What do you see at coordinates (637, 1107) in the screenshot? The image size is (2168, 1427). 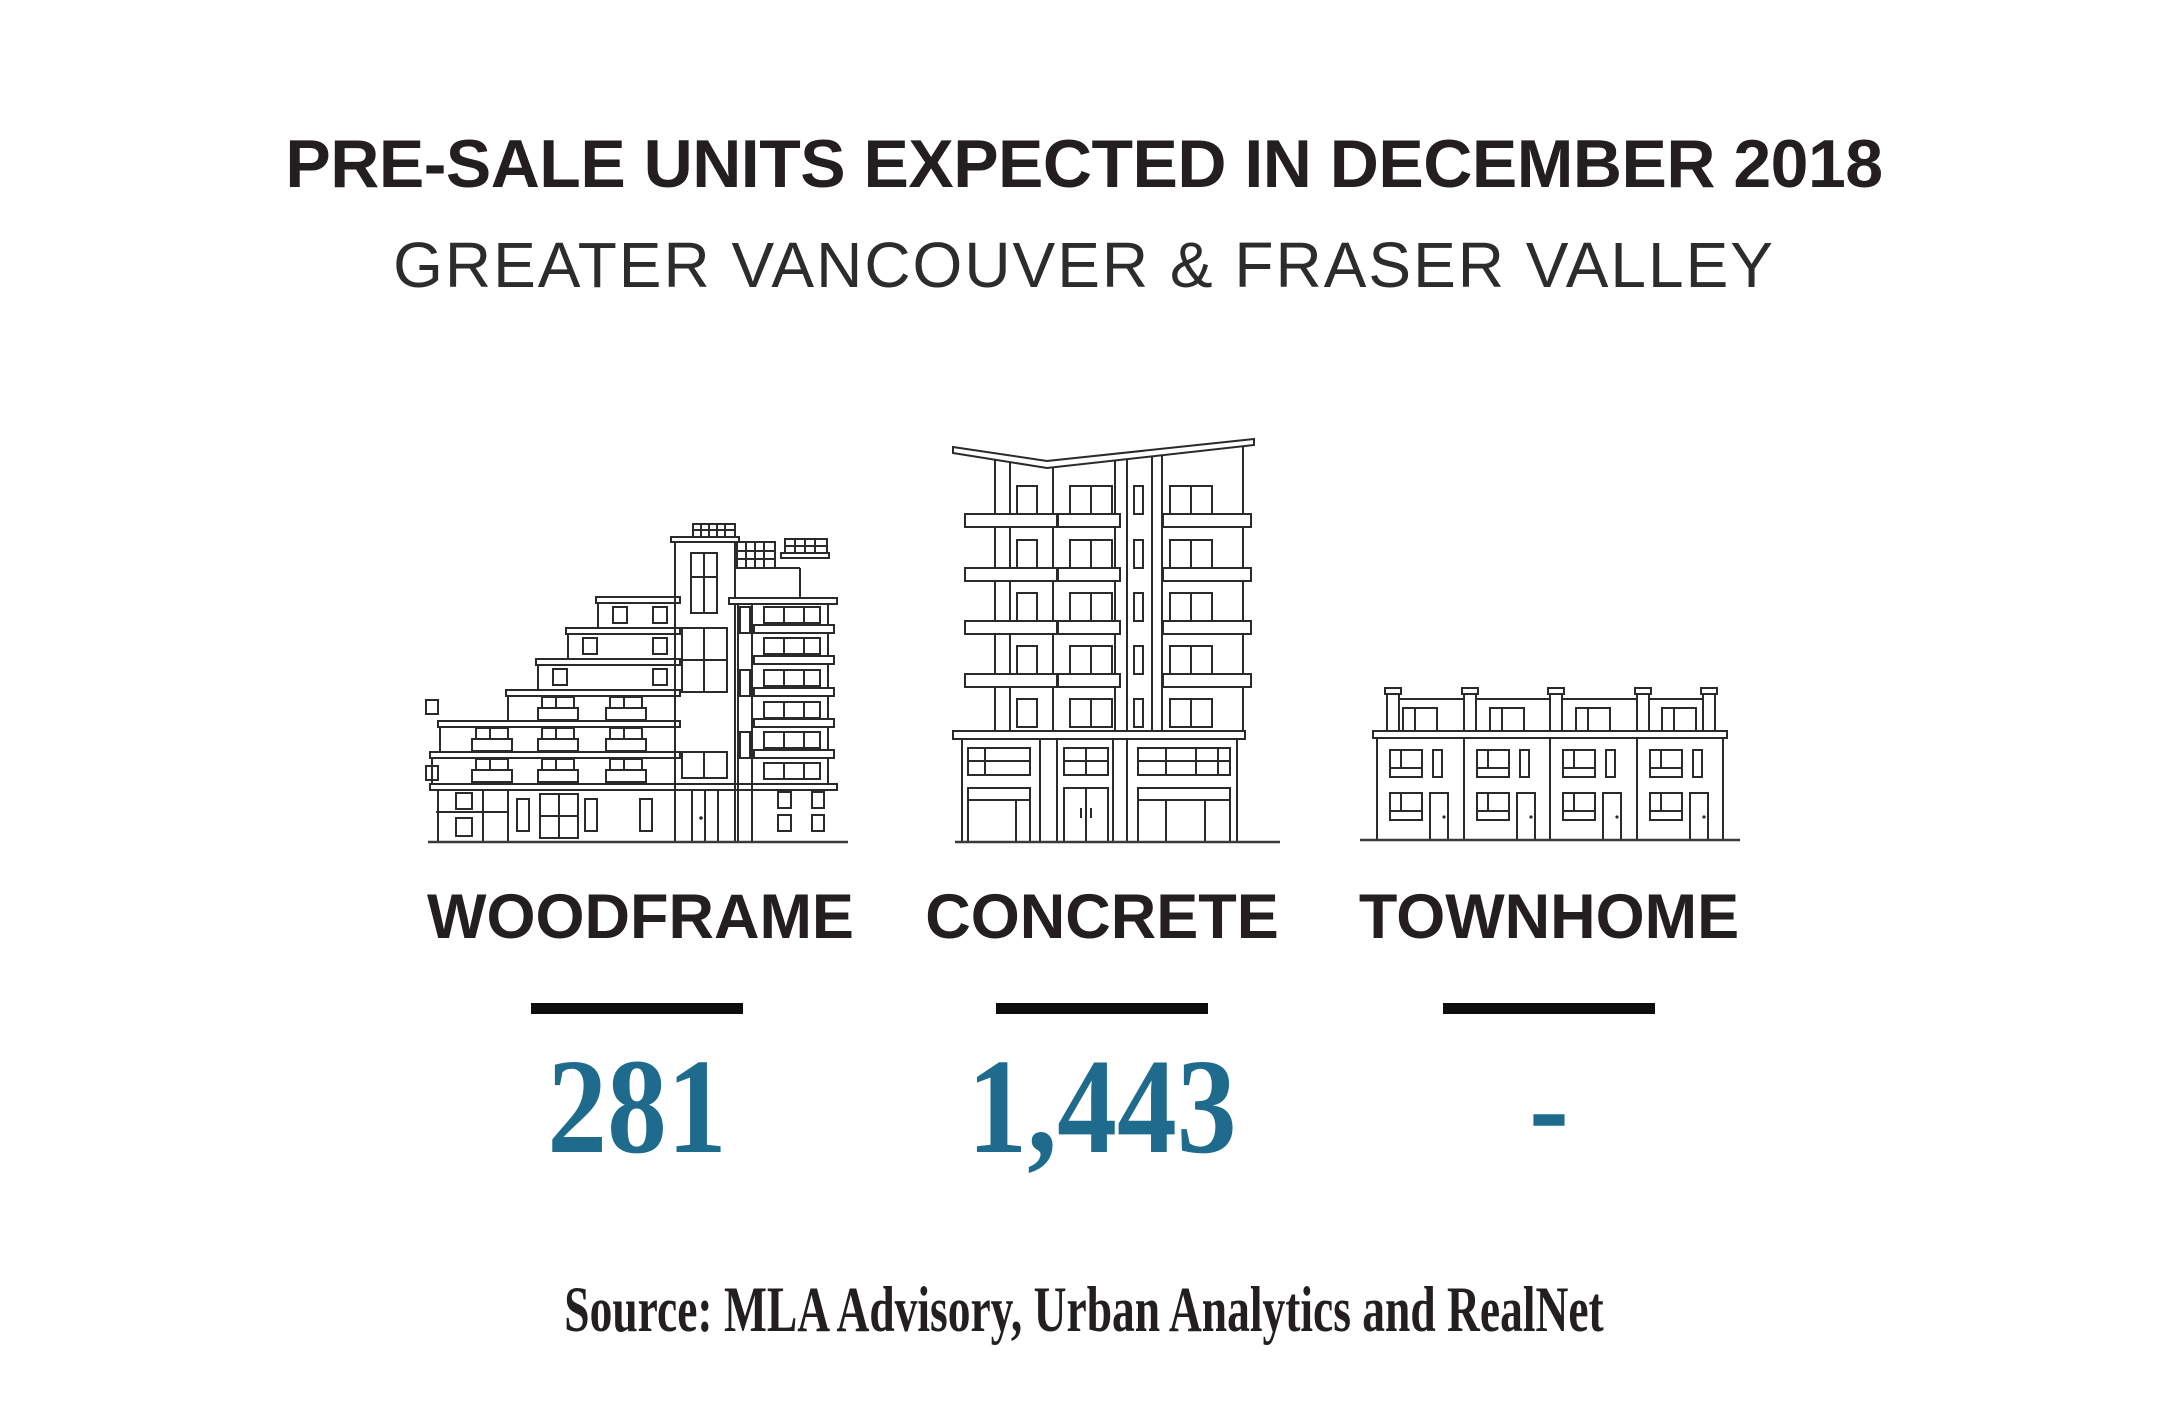 I see `value-woodframe: 281` at bounding box center [637, 1107].